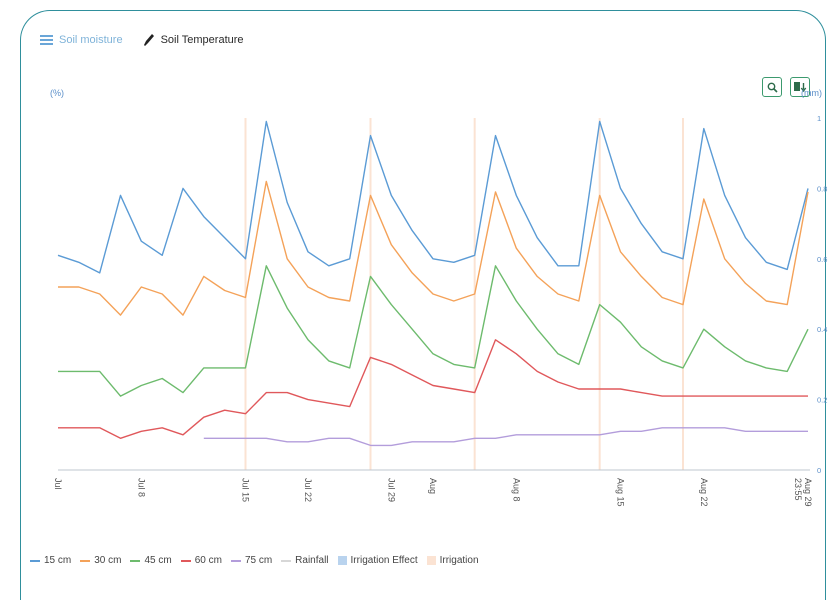 This screenshot has width=834, height=600. Describe the element at coordinates (312, 560) in the screenshot. I see `legend-label: Rainfall` at that location.